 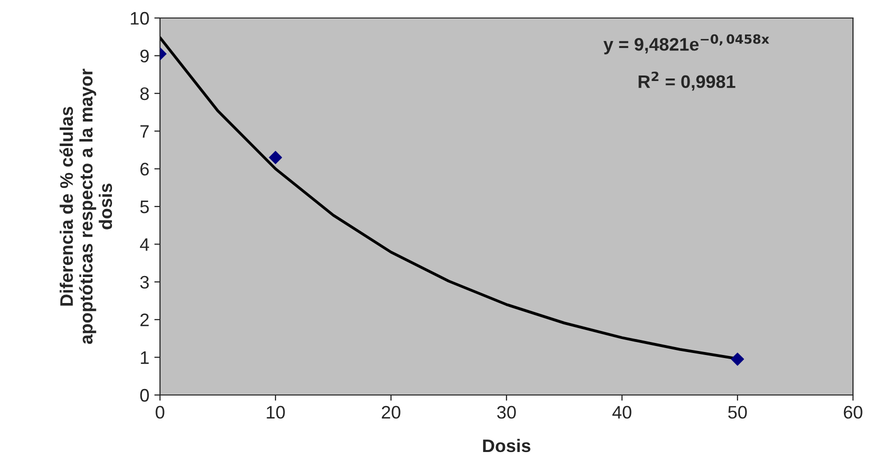 What do you see at coordinates (144, 93) in the screenshot?
I see `y-tick-label: 8` at bounding box center [144, 93].